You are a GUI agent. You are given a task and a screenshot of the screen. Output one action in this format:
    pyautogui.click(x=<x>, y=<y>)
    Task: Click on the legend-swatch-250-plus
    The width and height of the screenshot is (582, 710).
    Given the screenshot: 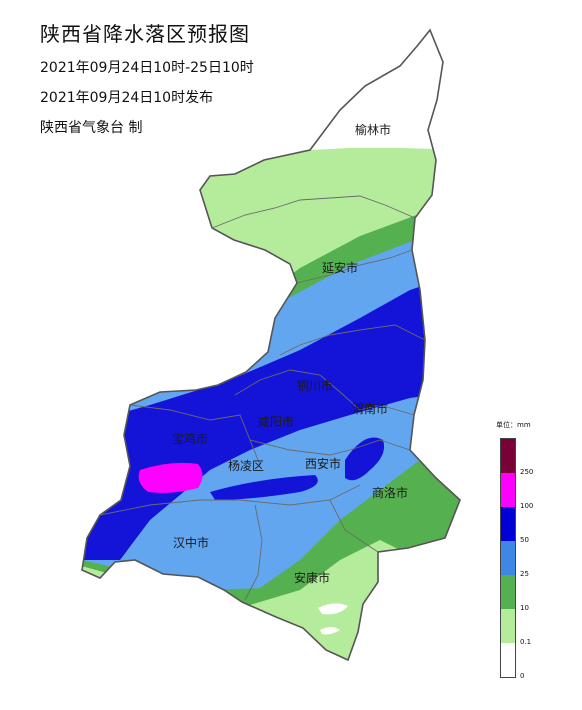 What is the action you would take?
    pyautogui.click(x=508, y=456)
    